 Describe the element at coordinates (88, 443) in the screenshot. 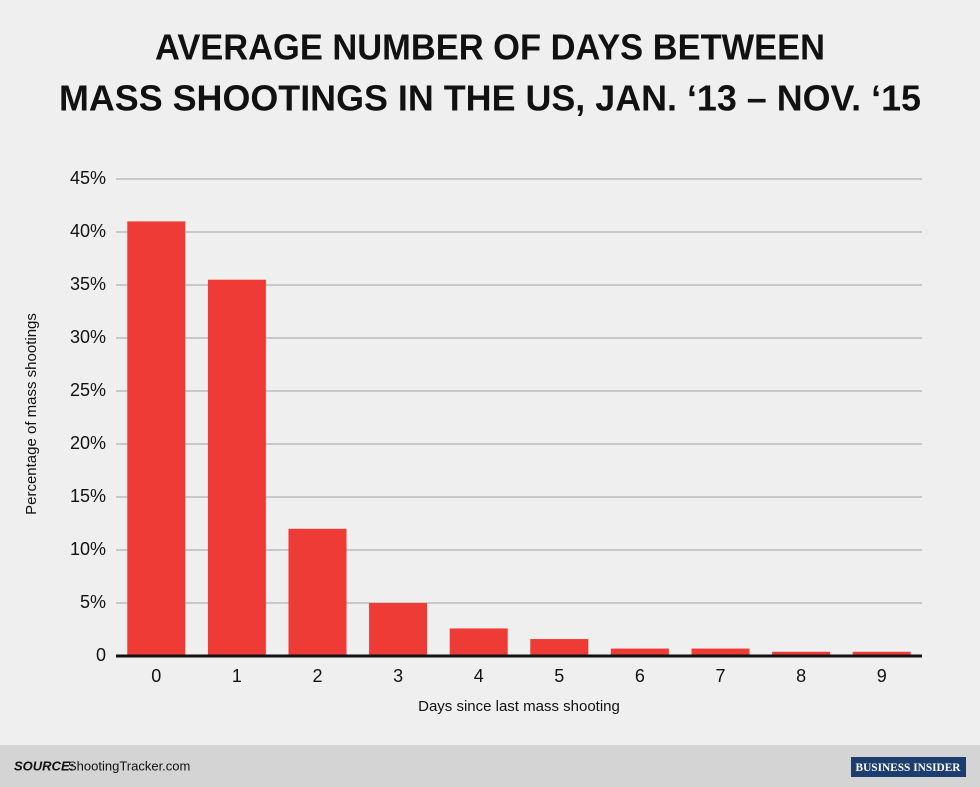

I see `y-tick-label: 20%` at that location.